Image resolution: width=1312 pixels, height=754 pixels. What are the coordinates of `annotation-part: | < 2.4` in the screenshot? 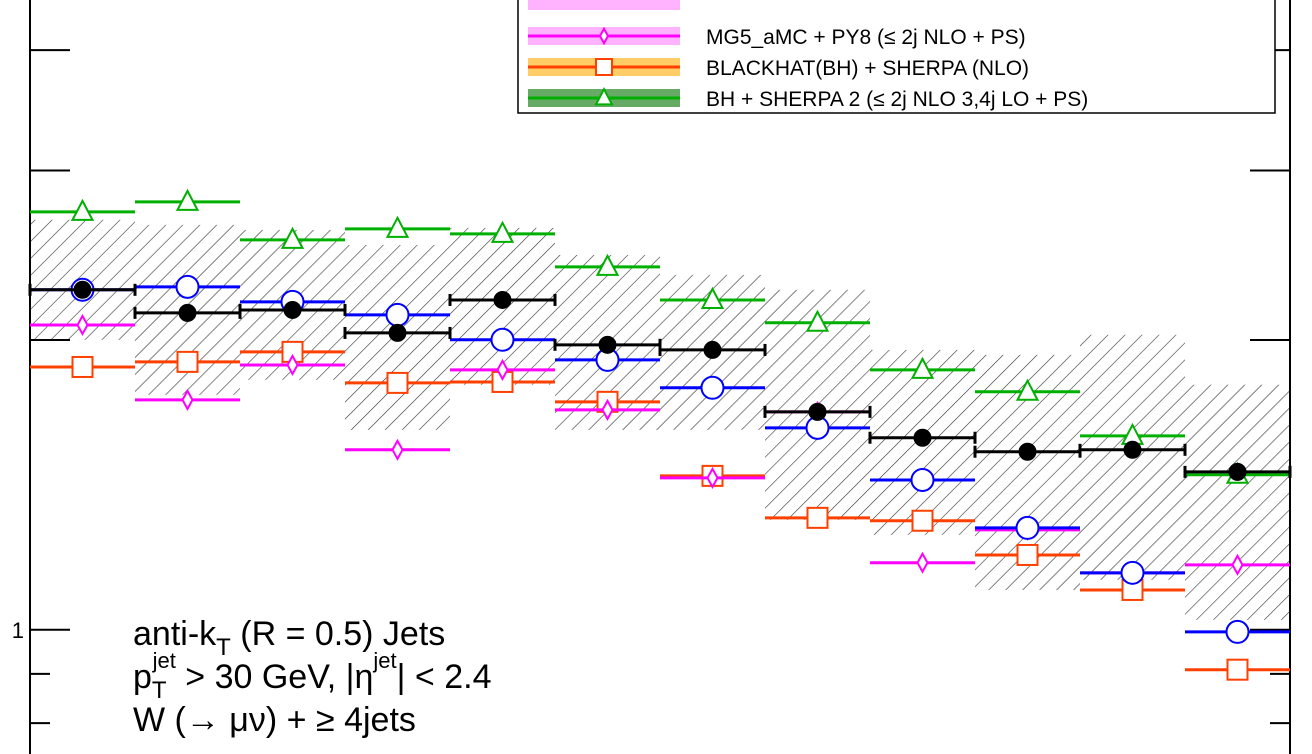 It's located at (444, 677).